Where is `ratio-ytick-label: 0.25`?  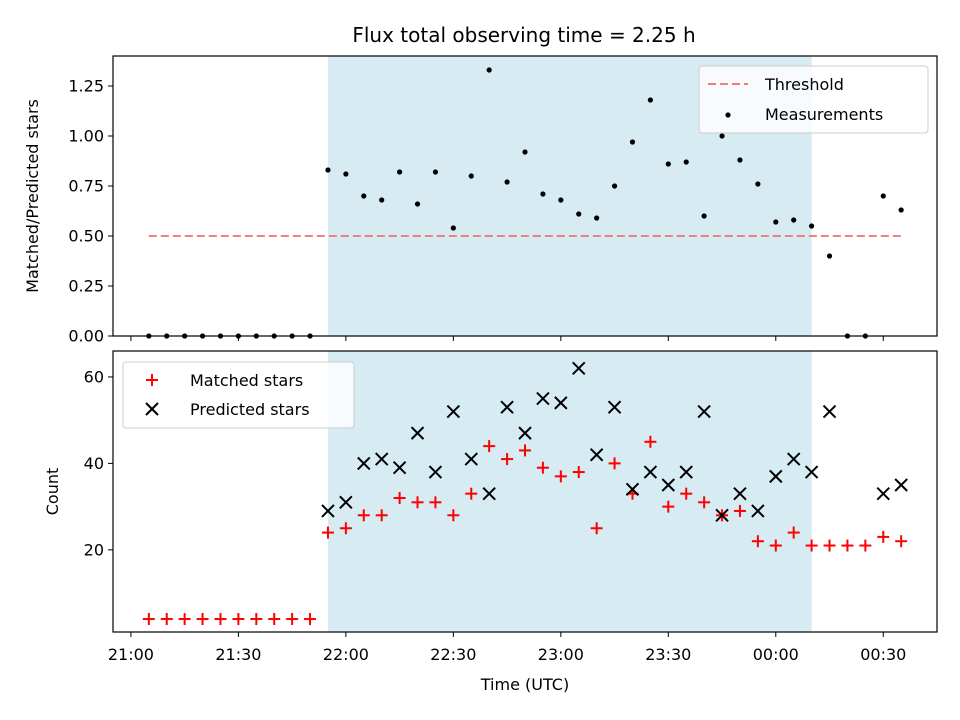
ratio-ytick-label: 0.25 is located at coordinates (86, 286).